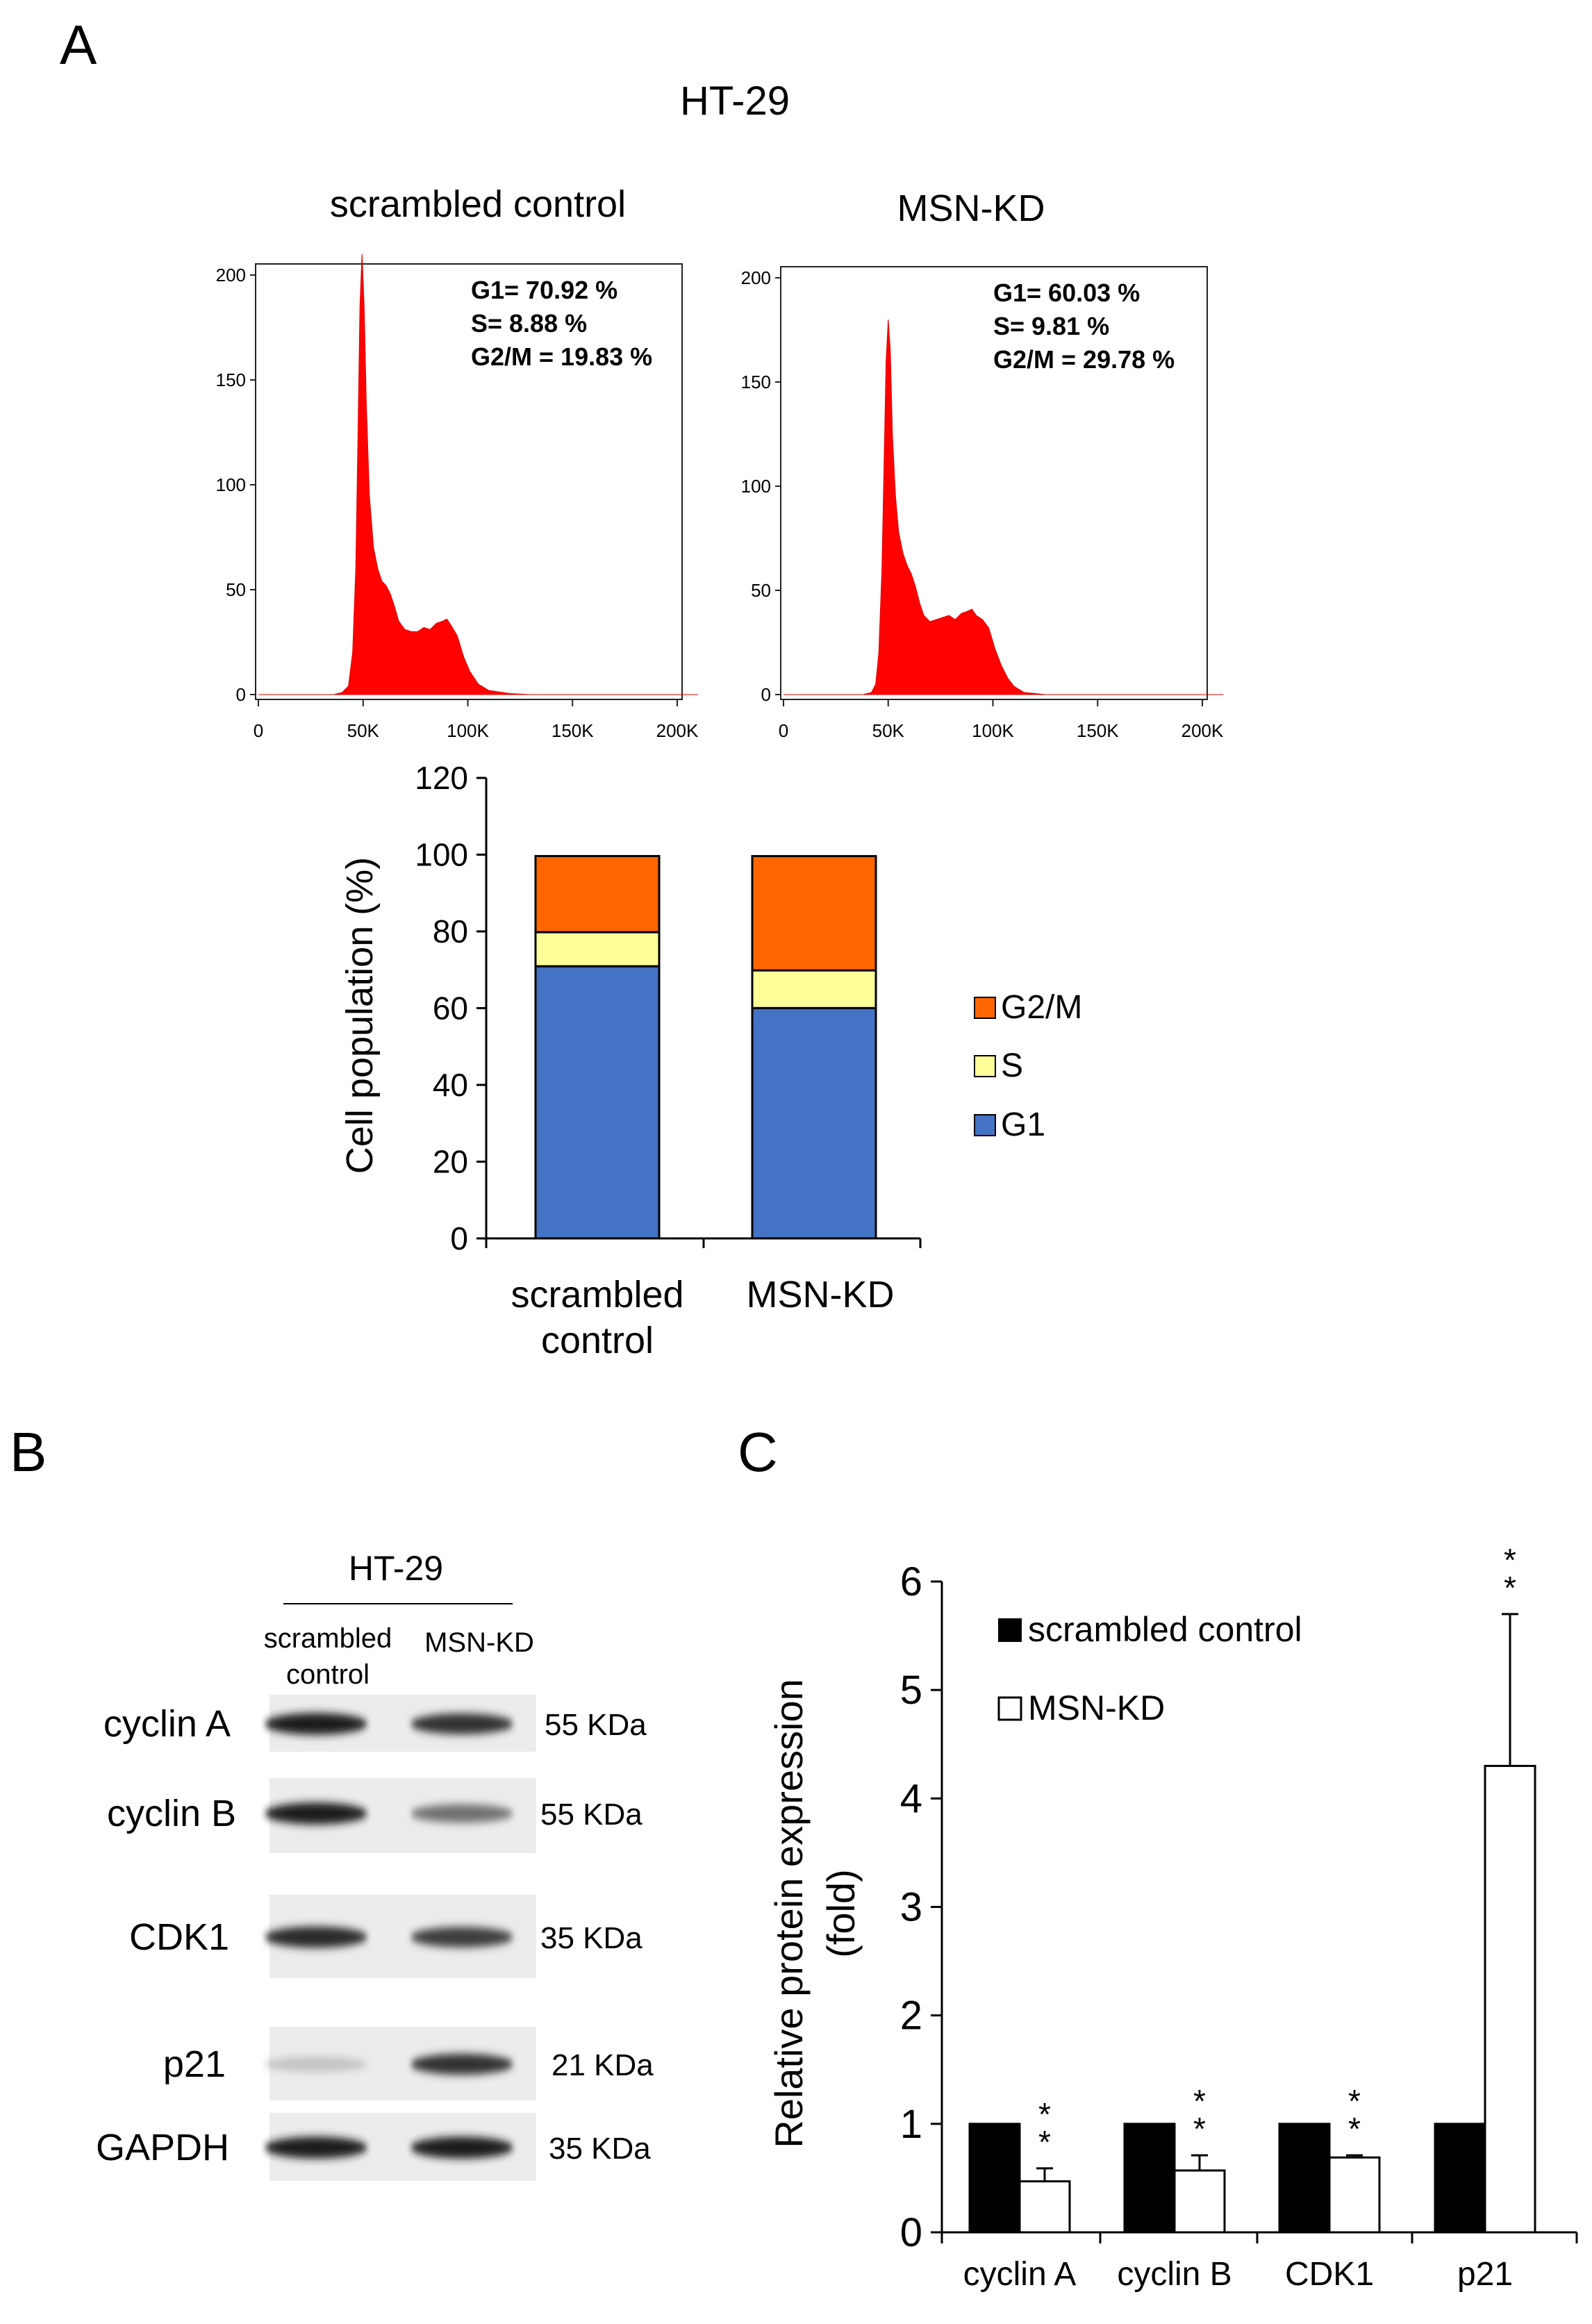 This screenshot has width=1592, height=2324. I want to click on histogram-stat-s: S= 9.81 %, so click(1051, 326).